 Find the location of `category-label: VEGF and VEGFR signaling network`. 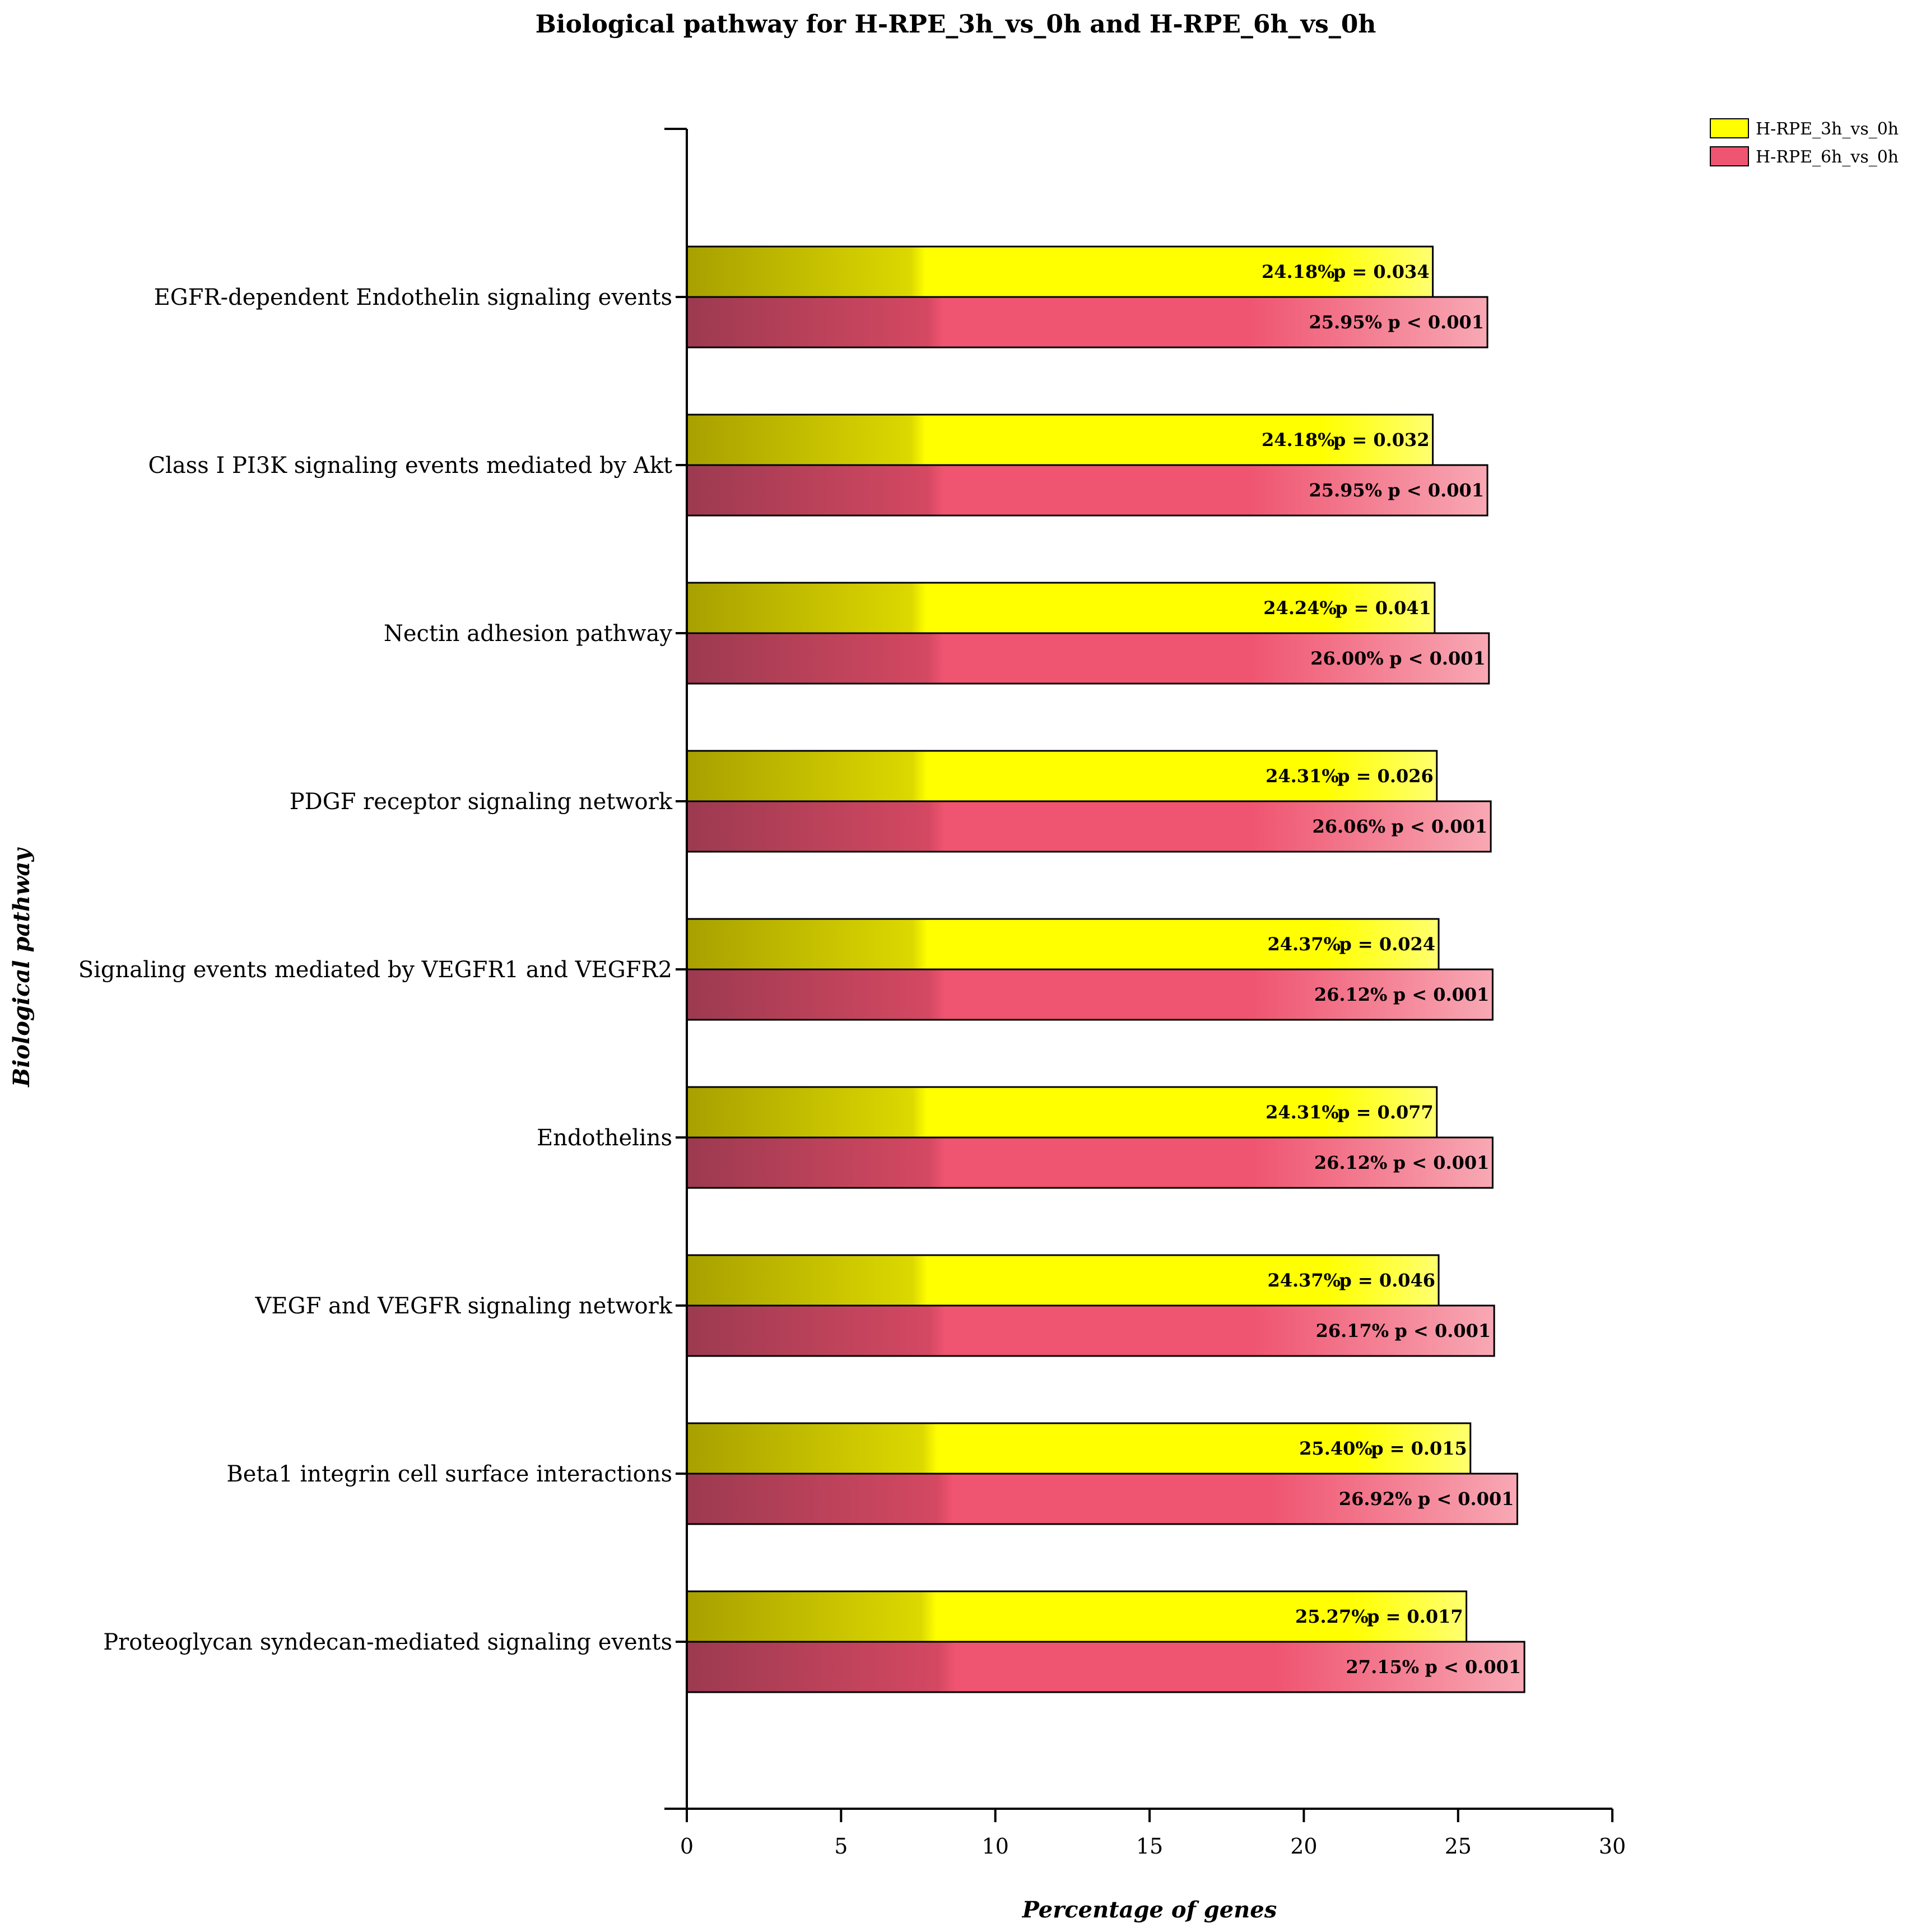

category-label: VEGF and VEGFR signaling network is located at coordinates (464, 1306).